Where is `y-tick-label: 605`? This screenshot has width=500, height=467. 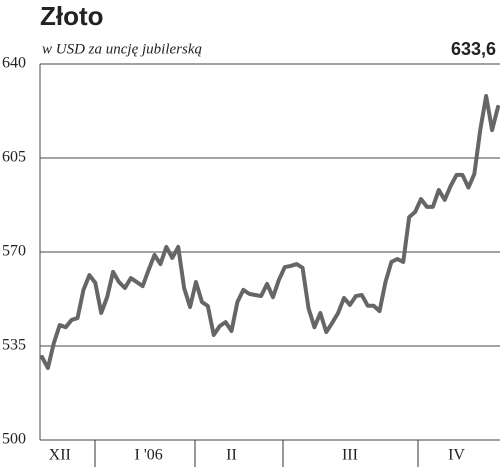 y-tick-label: 605 is located at coordinates (14, 157).